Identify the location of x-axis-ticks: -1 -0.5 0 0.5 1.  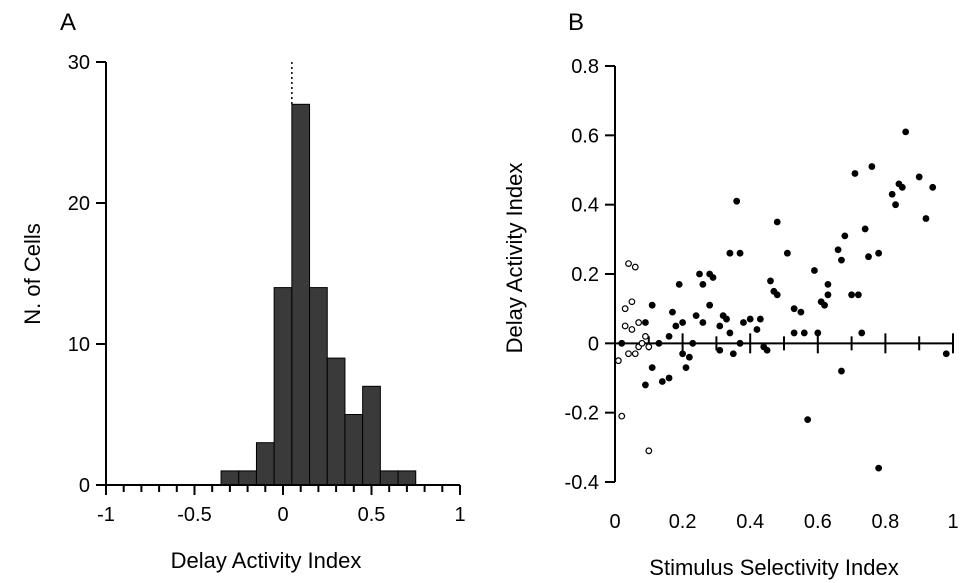
(281, 505).